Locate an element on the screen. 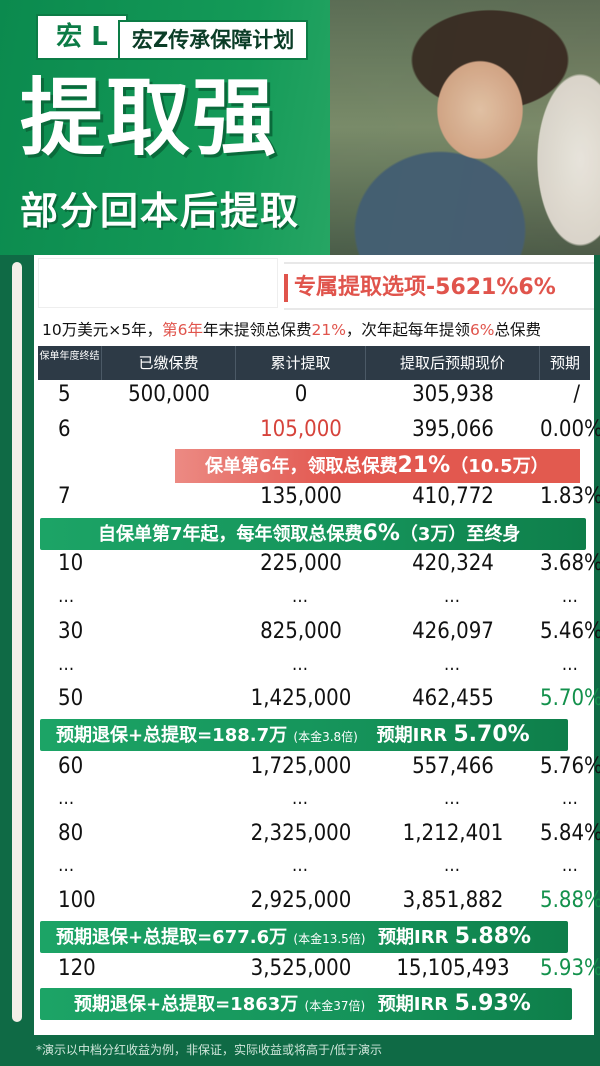 The height and width of the screenshot is (1066, 600). cell-cash-value: 410,772 is located at coordinates (453, 496).